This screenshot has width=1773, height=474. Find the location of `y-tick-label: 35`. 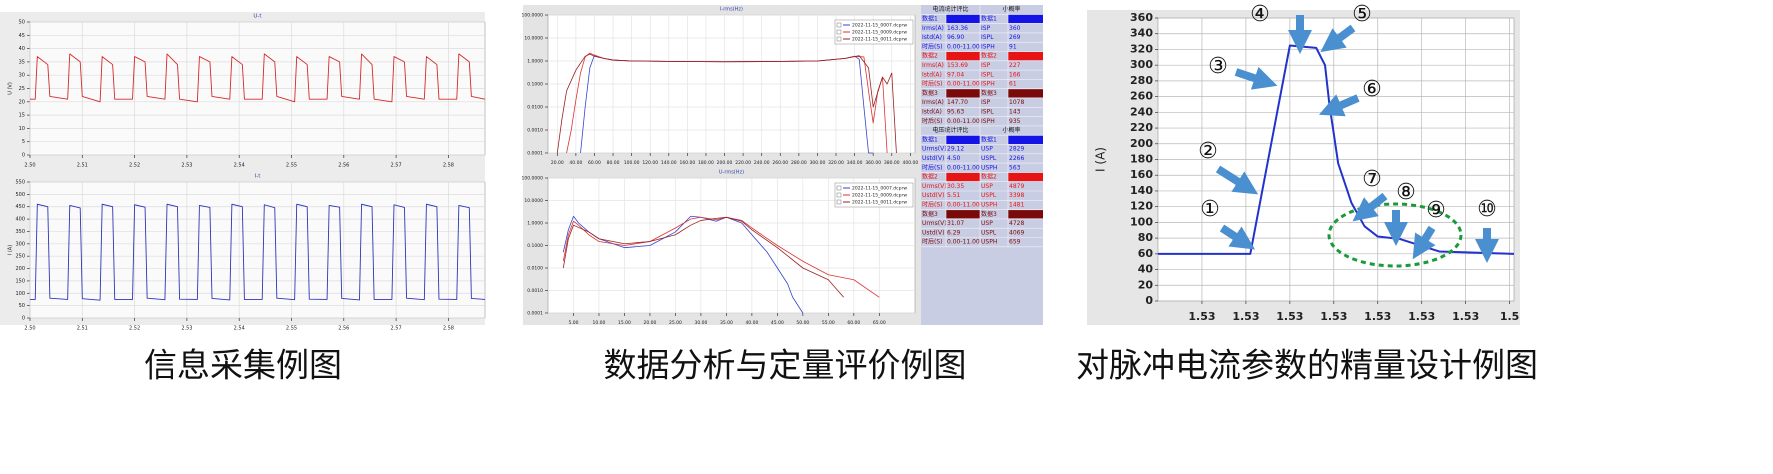

y-tick-label: 35 is located at coordinates (22, 62).